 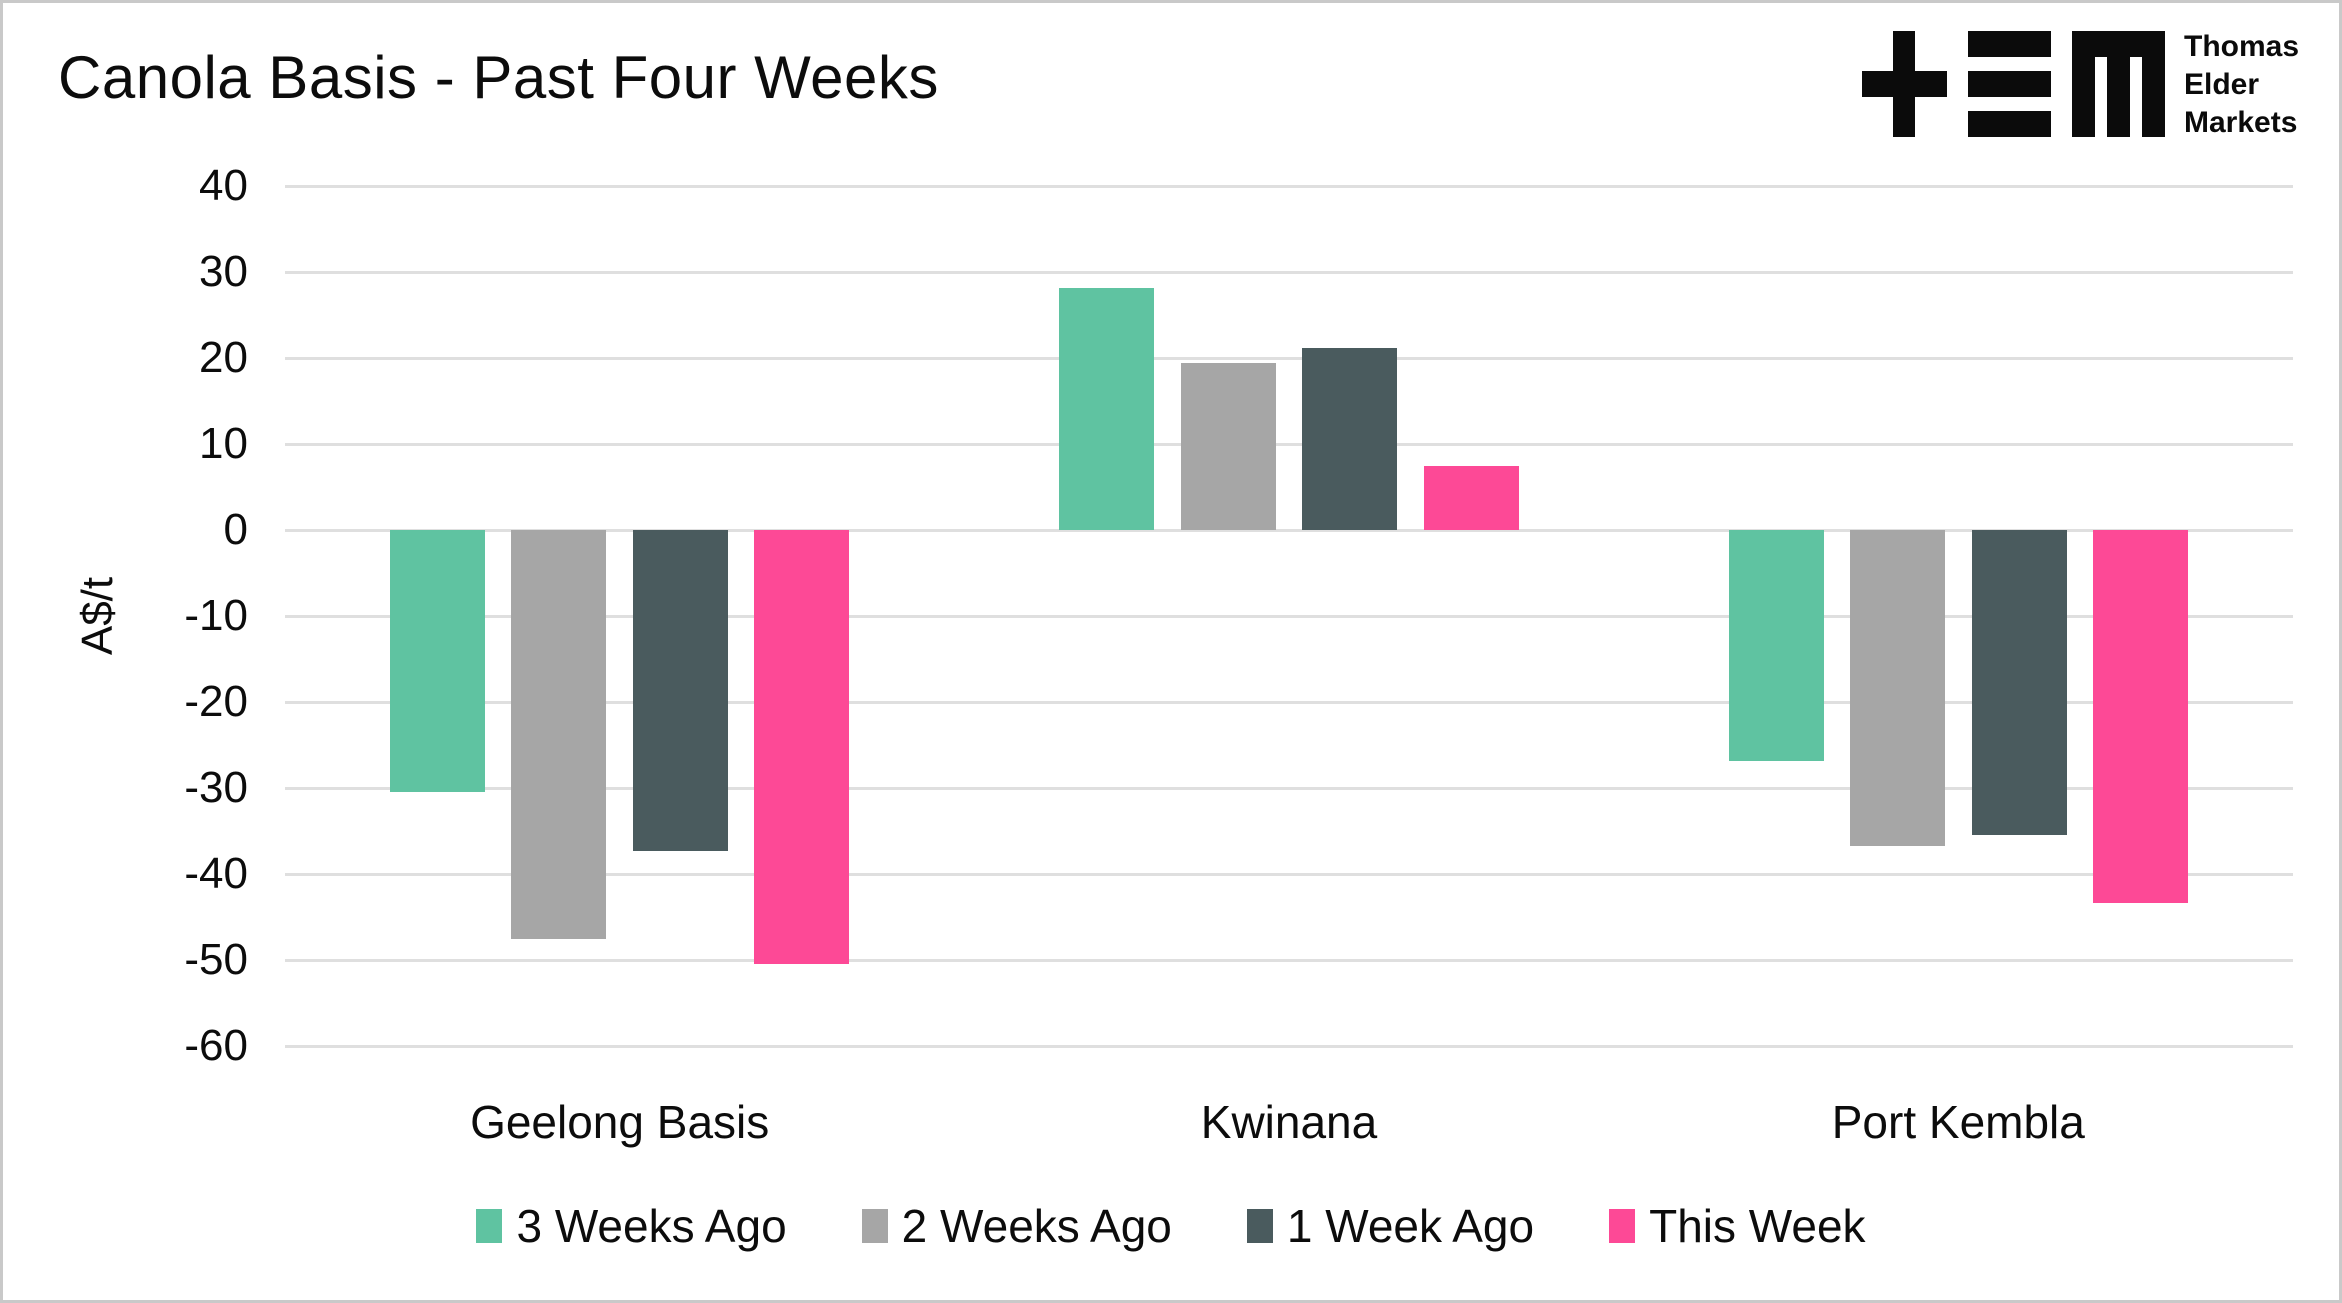 I want to click on logo-m-leg-left, so click(x=2083, y=84).